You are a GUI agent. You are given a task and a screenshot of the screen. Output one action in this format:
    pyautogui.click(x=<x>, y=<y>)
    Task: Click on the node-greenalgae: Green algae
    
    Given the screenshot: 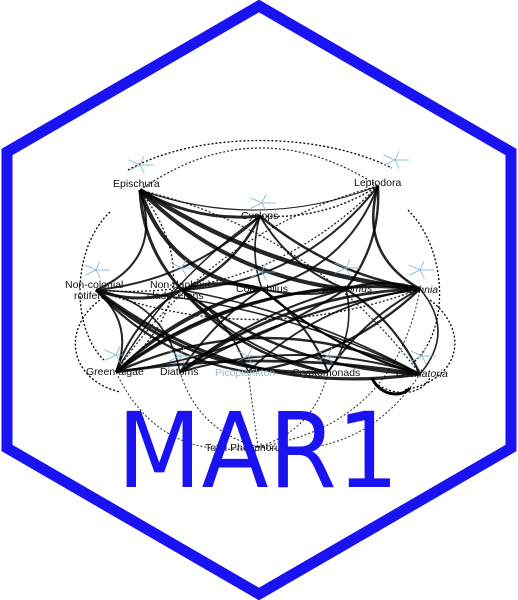 What is the action you would take?
    pyautogui.click(x=115, y=372)
    